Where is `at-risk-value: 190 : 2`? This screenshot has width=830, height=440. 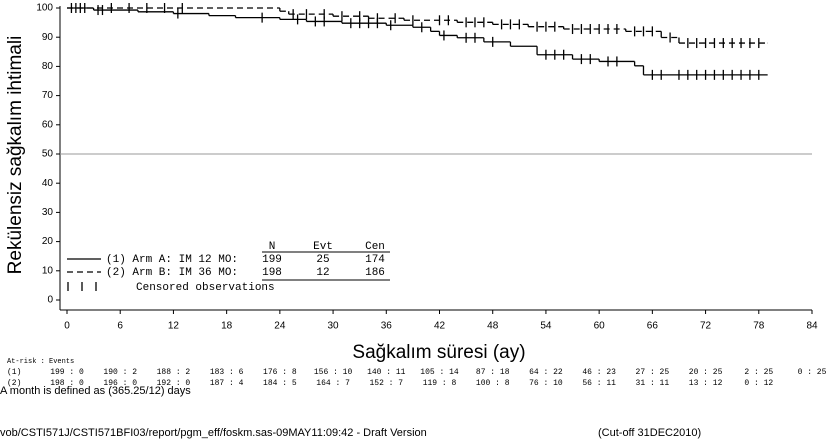
at-risk-value: 190 : 2 is located at coordinates (120, 372).